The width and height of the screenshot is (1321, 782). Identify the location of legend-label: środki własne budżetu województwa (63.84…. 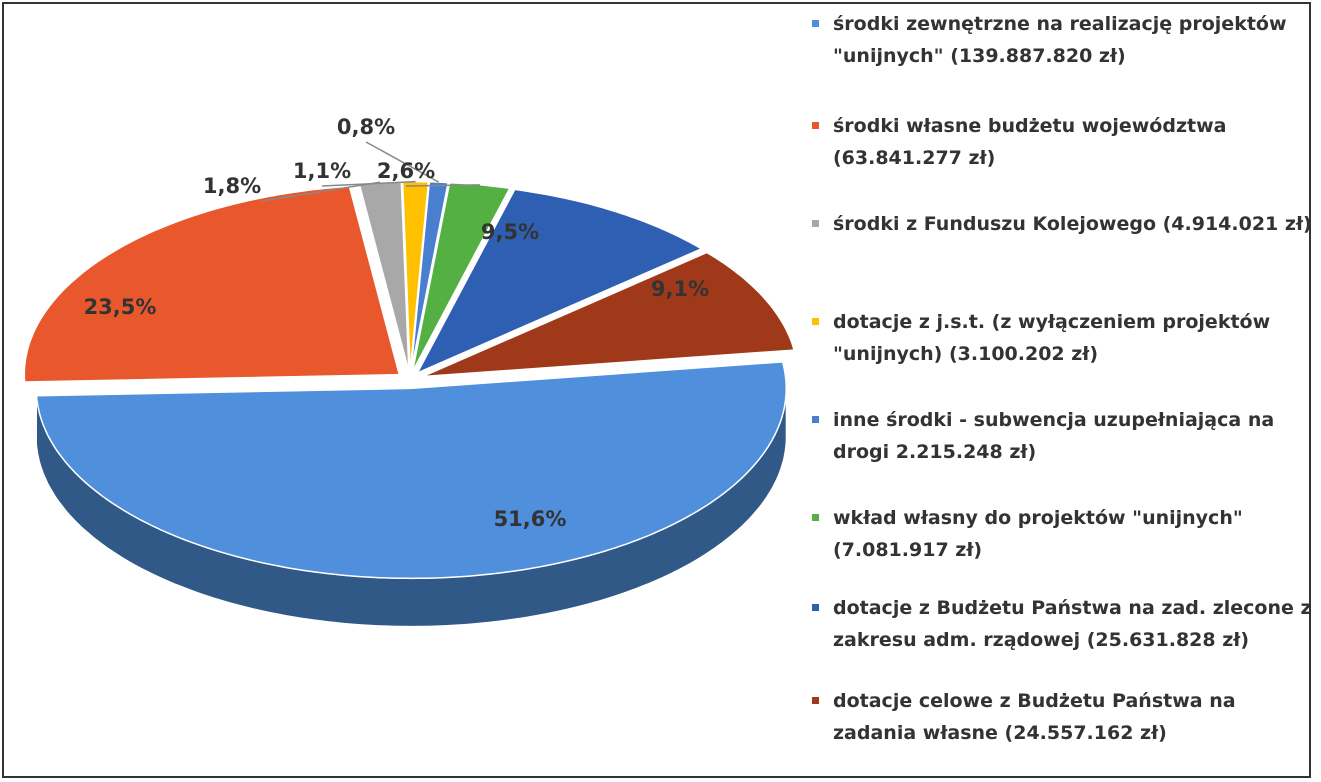
(1030, 142).